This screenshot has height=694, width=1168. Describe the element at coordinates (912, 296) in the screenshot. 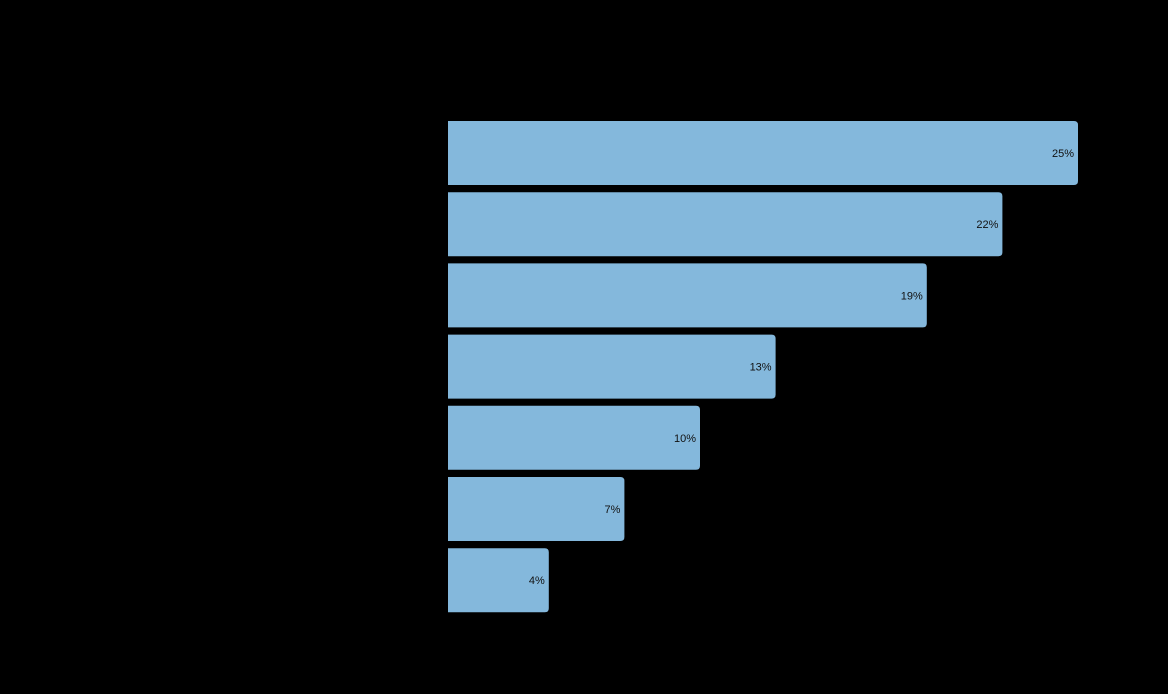

I see `value-label-3: 19%` at that location.